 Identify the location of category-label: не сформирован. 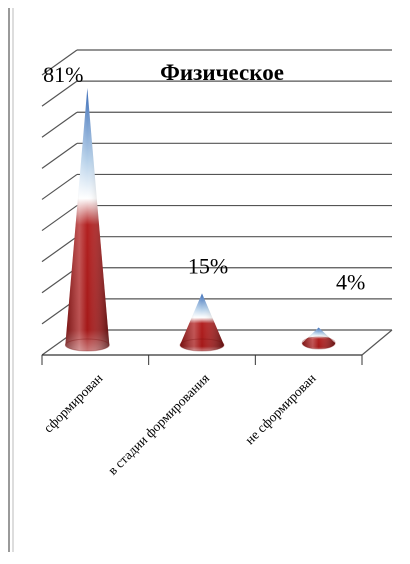
(280, 409).